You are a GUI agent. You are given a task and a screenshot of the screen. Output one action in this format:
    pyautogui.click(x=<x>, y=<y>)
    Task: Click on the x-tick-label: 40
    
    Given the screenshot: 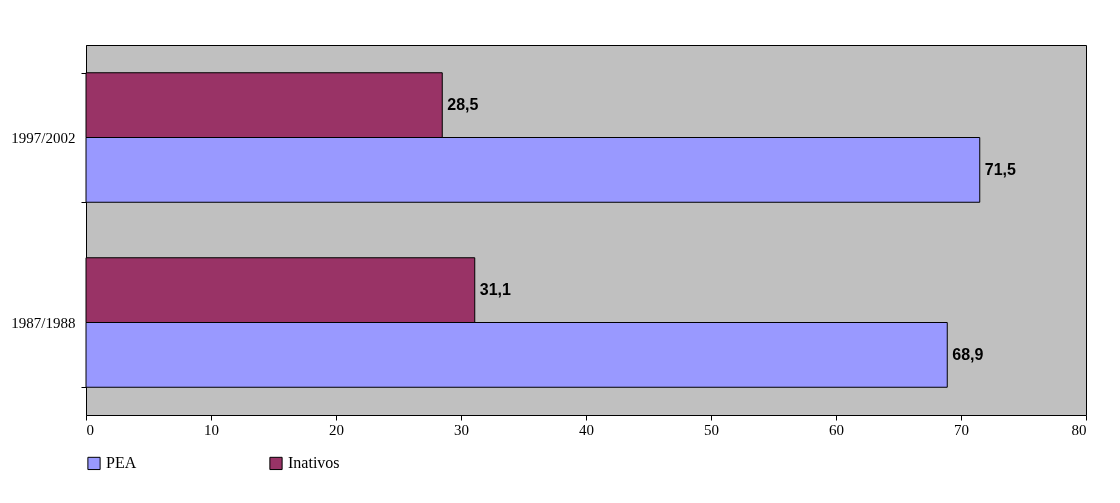 What is the action you would take?
    pyautogui.click(x=586, y=429)
    